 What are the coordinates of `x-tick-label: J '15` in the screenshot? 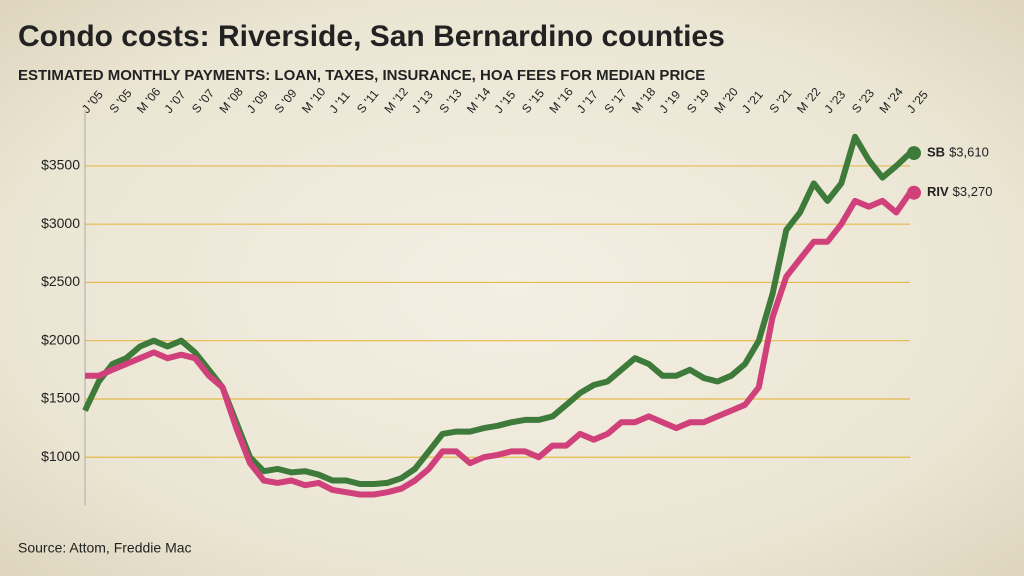 It's located at (505, 102).